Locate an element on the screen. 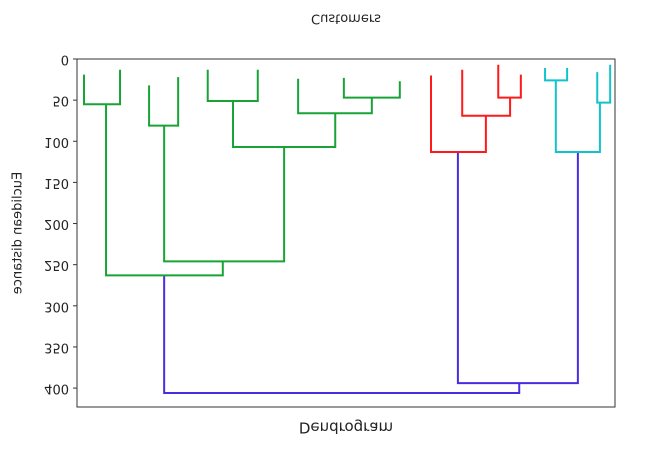 Image resolution: width=666 pixels, height=451 pixels. y-tick-label: 400 is located at coordinates (56, 388).